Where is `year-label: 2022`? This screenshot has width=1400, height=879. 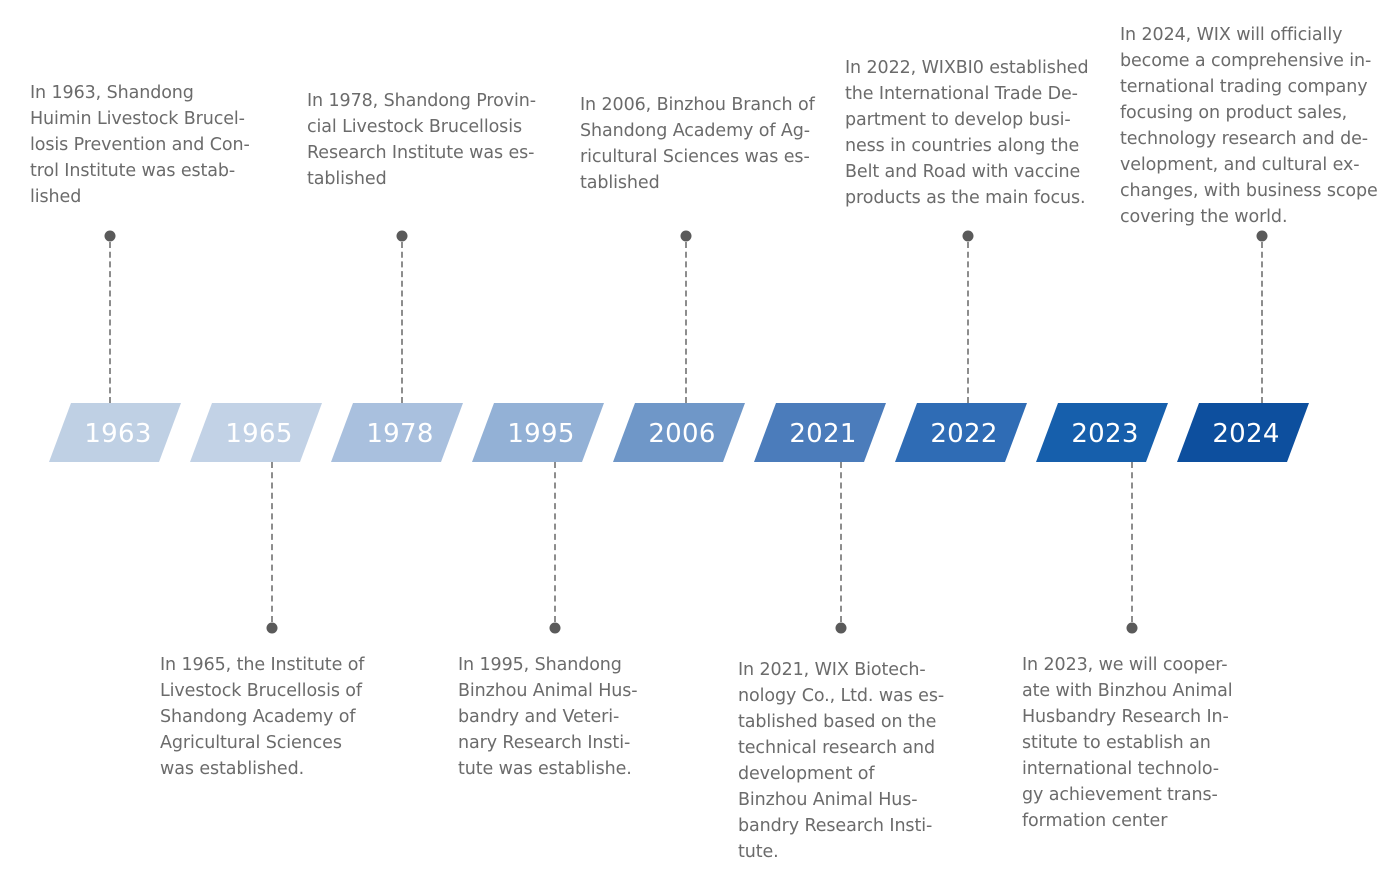
year-label: 2022 is located at coordinates (964, 433).